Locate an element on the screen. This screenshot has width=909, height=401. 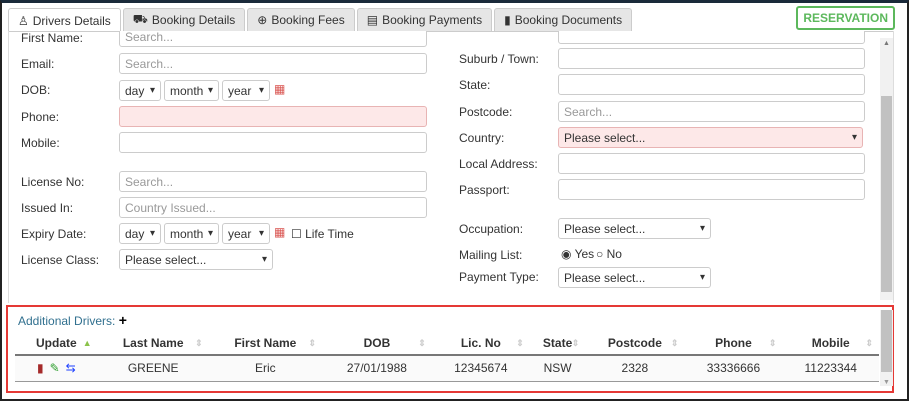
local-address-input is located at coordinates (711, 163).